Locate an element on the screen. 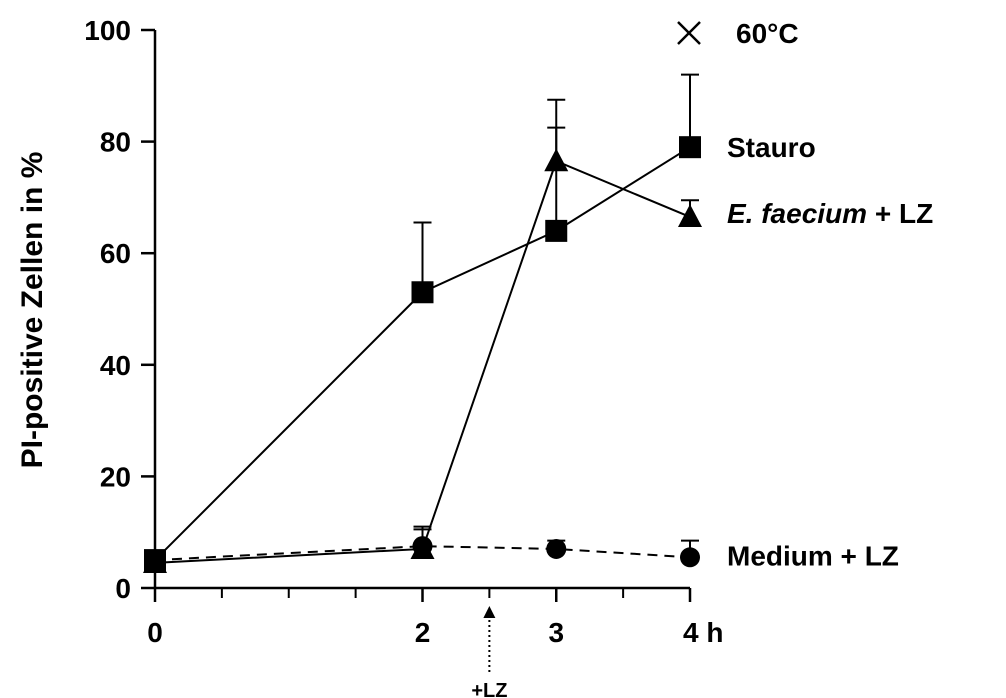 The image size is (1006, 698). x-tick-label: 3 is located at coordinates (556, 632).